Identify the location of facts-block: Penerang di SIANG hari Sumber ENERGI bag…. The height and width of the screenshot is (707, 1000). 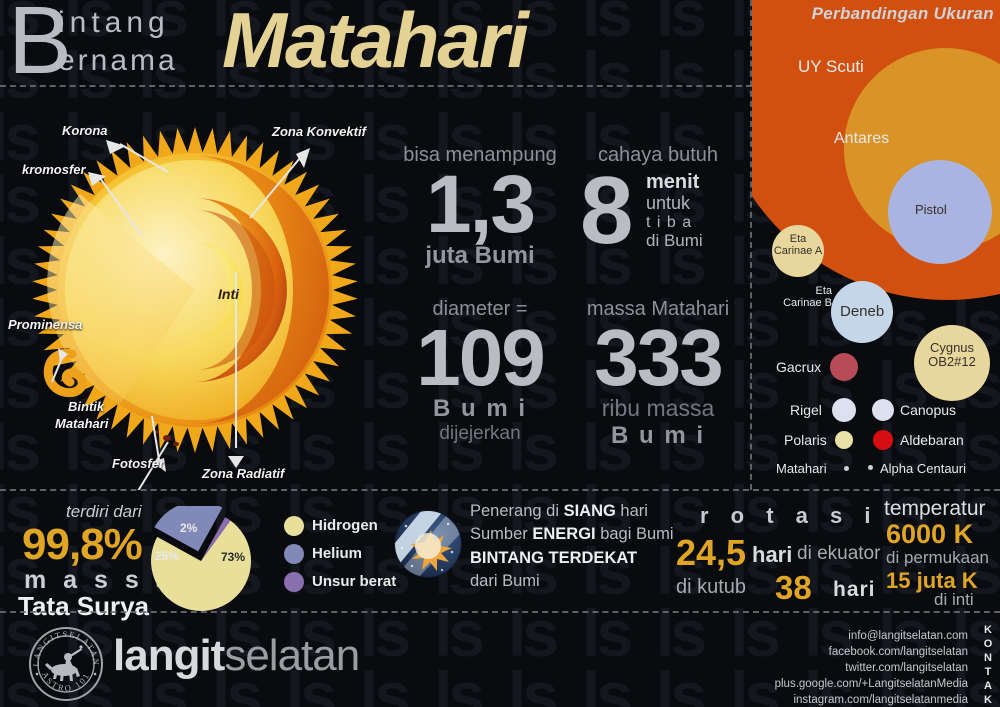
(580, 547).